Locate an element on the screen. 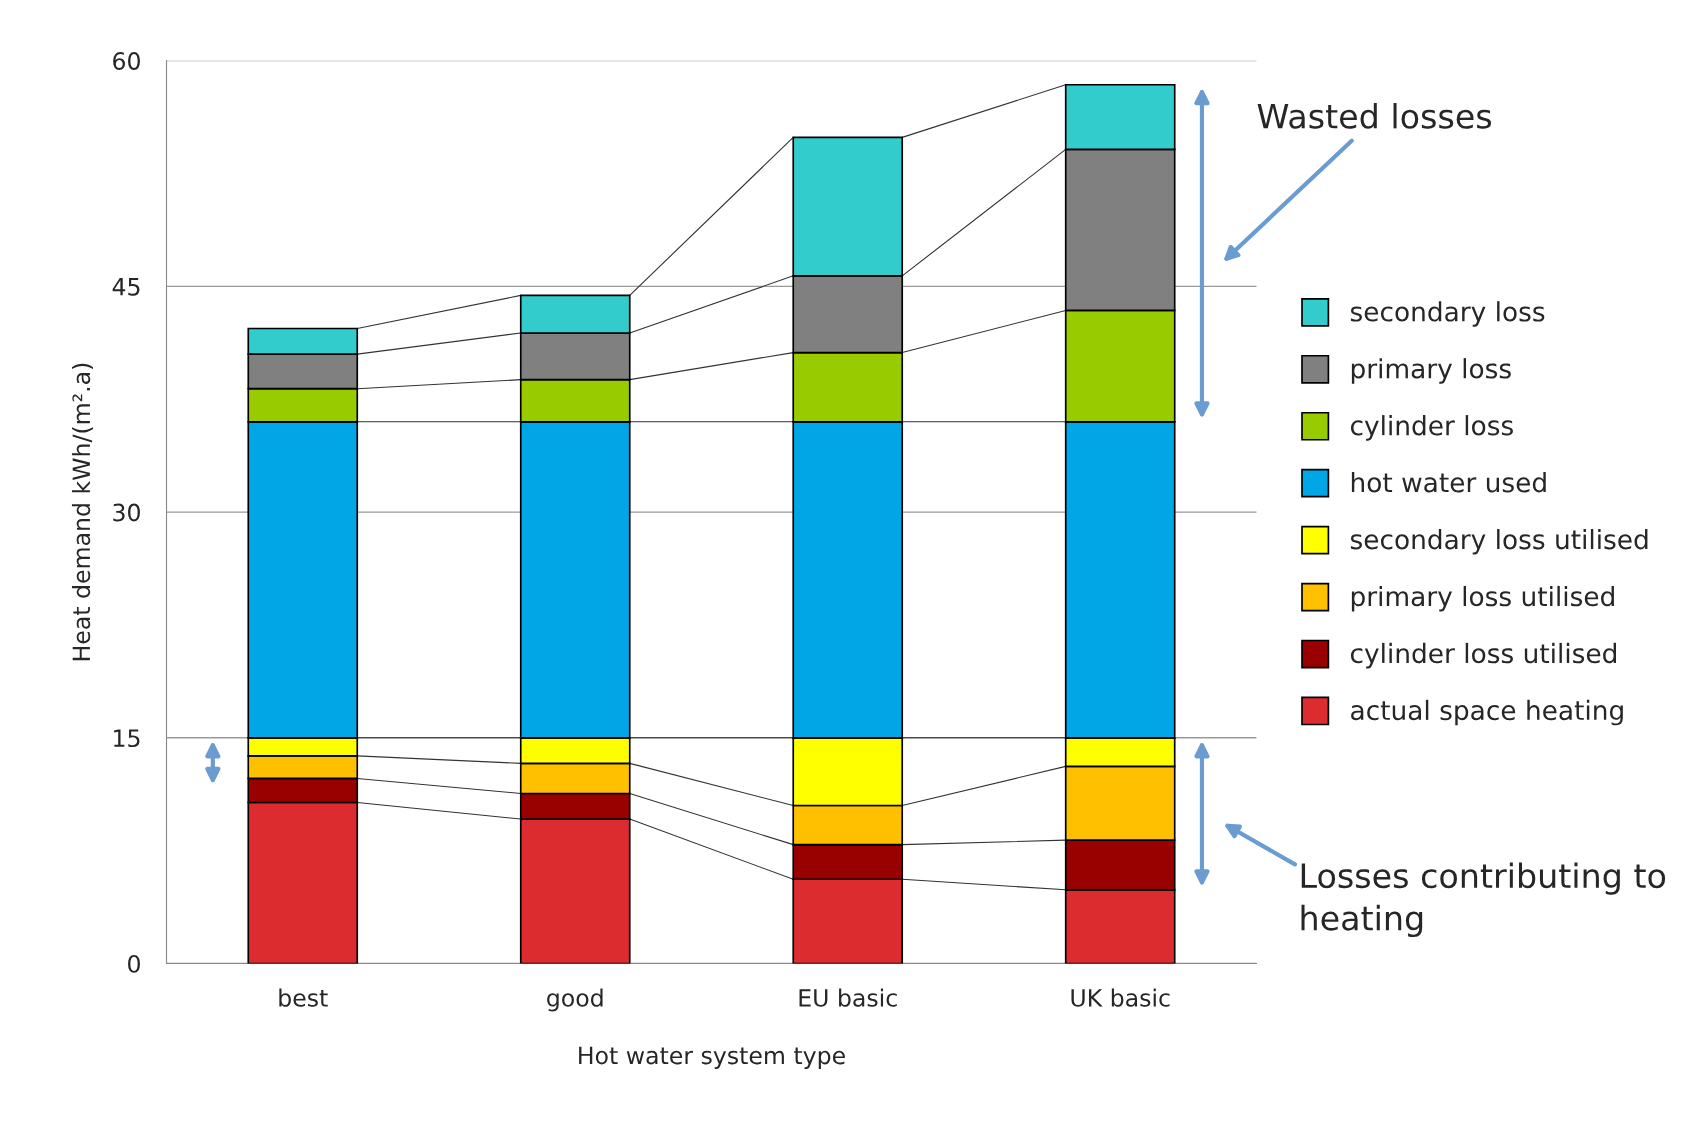 The width and height of the screenshot is (1682, 1123). legend-label: cylinder loss utilised is located at coordinates (1483, 655).